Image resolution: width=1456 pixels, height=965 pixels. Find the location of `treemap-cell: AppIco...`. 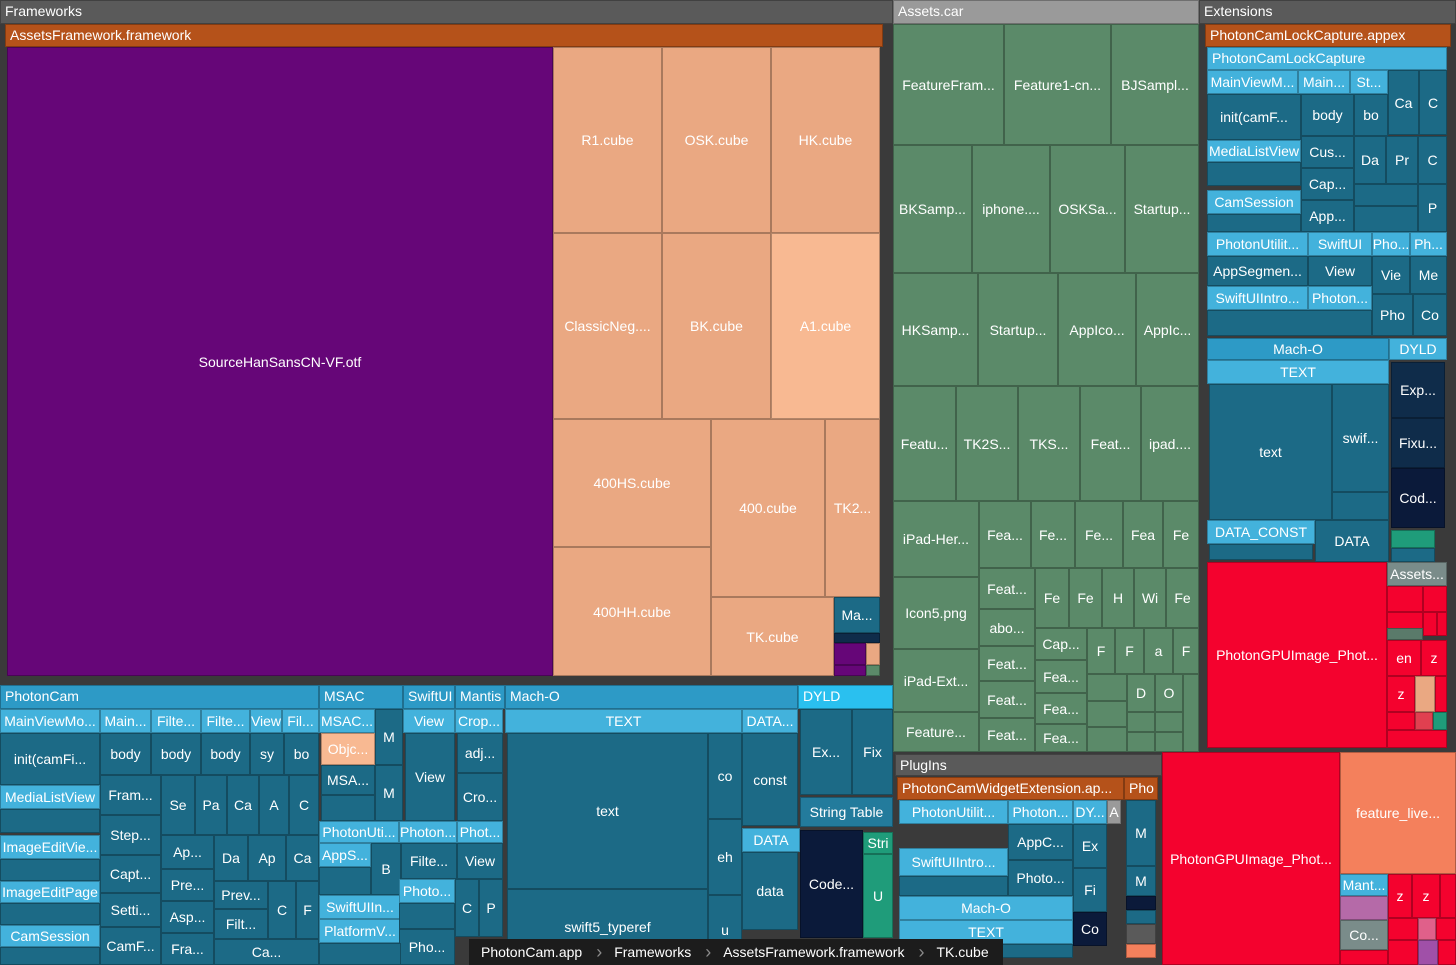

treemap-cell: AppIco... is located at coordinates (1097, 329).